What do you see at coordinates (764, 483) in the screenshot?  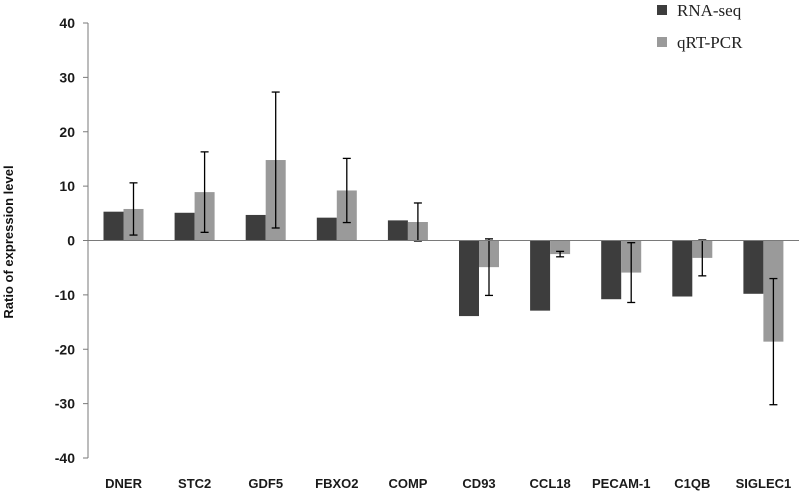 I see `category-label-siglec1: SIGLEC1` at bounding box center [764, 483].